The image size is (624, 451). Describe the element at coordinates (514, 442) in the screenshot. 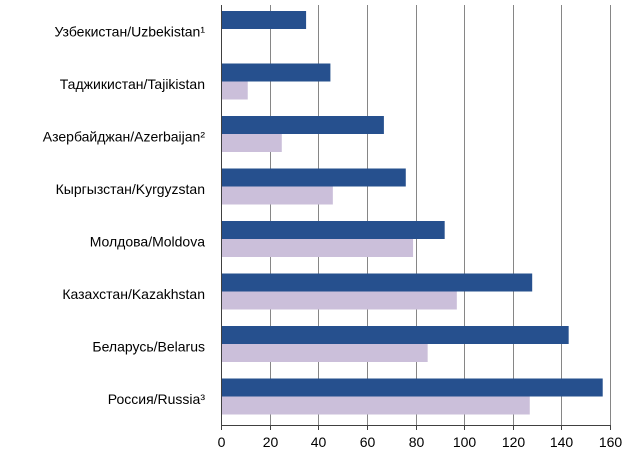

I see `x-tick-label: 120` at that location.